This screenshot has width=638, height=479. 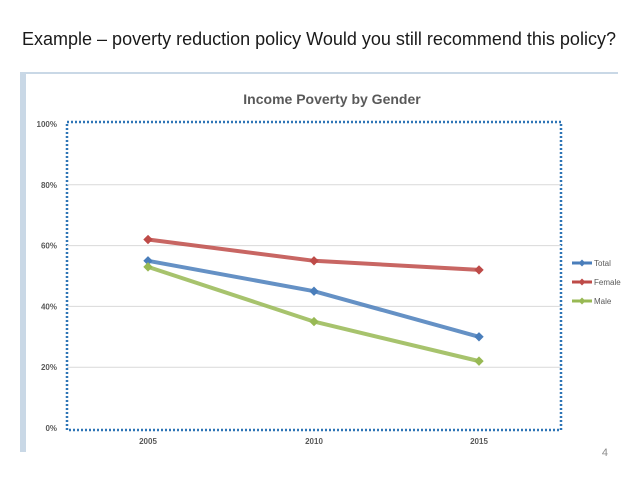 What do you see at coordinates (313, 314) in the screenshot?
I see `series-line-male` at bounding box center [313, 314].